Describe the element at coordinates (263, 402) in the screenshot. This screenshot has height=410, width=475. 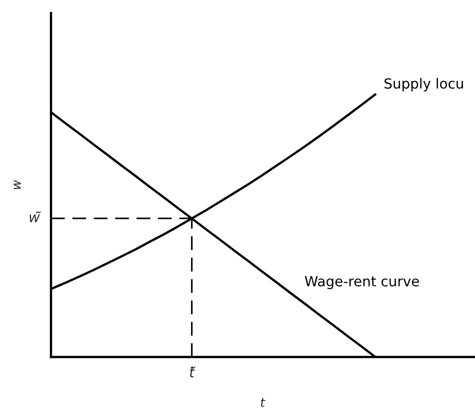
I see `x-axis-title: t` at that location.